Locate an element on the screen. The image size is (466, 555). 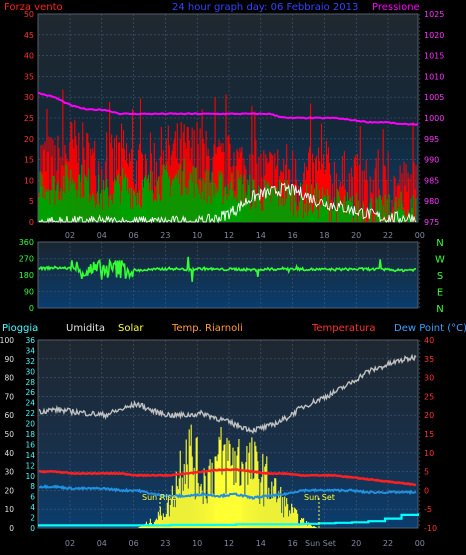
legend-humidity: Umidita is located at coordinates (85, 328).